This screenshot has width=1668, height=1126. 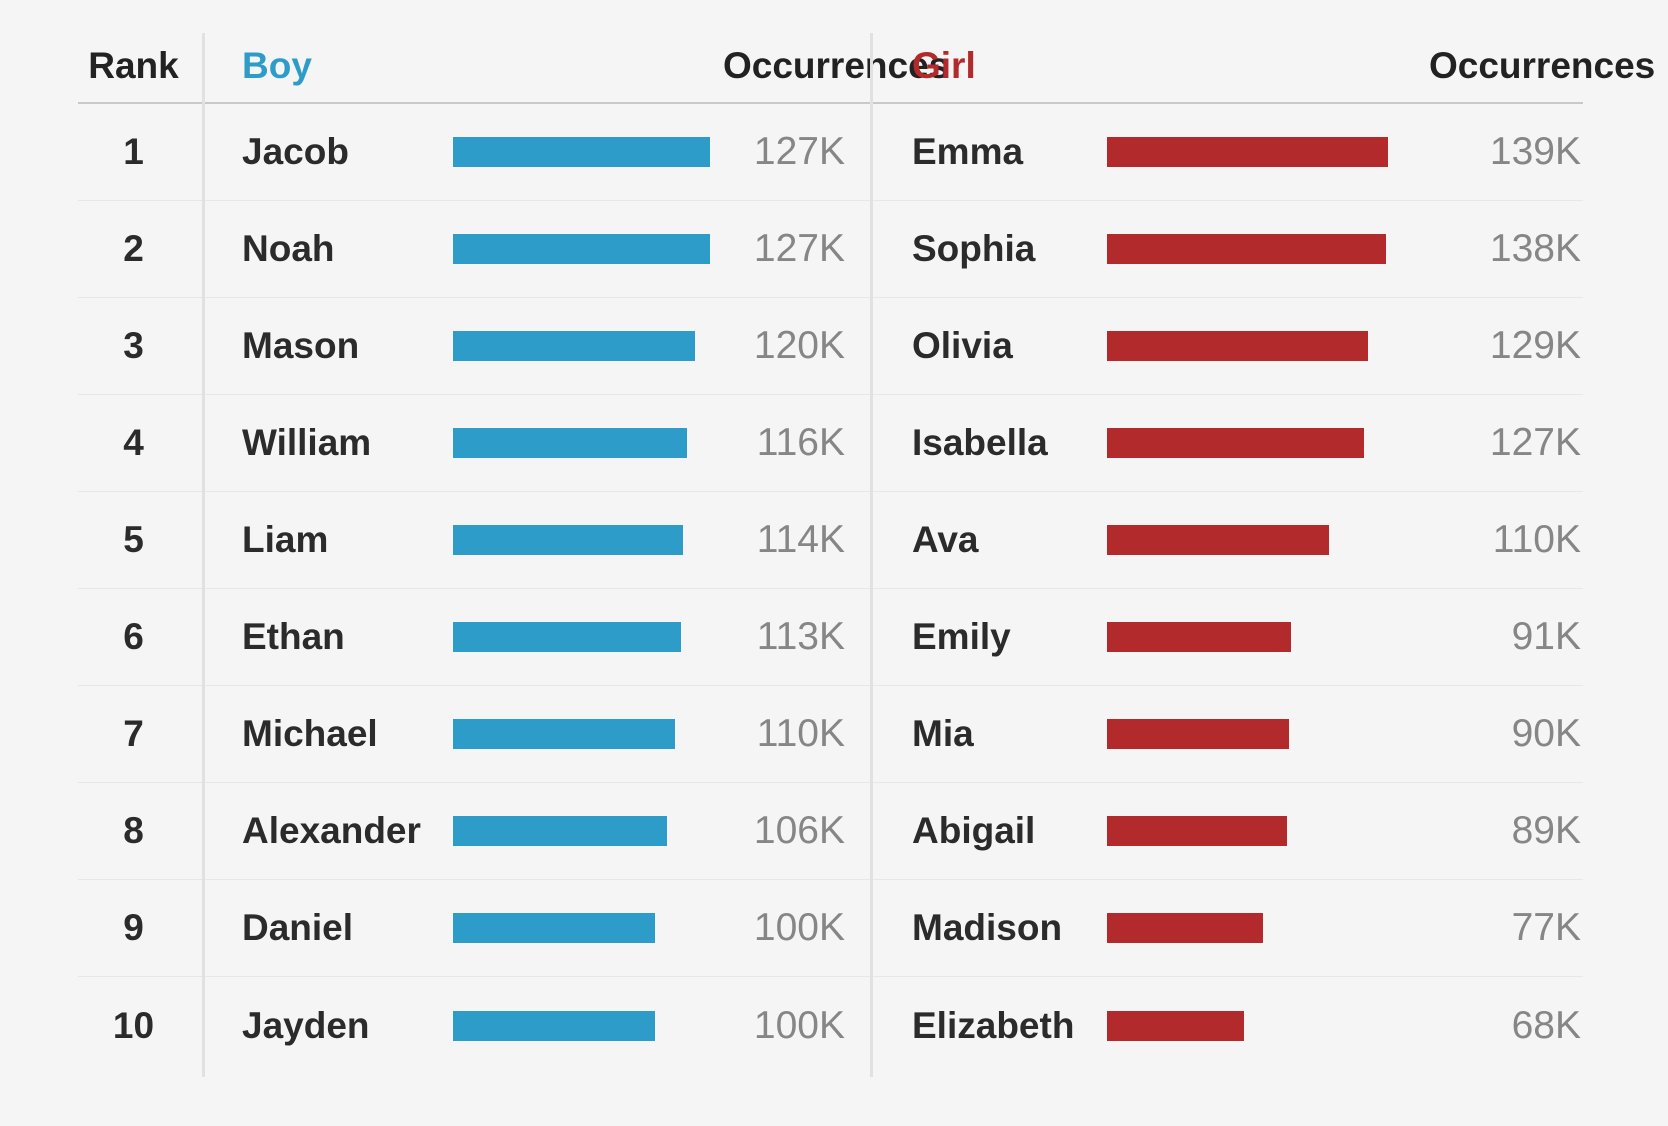 I want to click on rank-value: 5, so click(x=133, y=539).